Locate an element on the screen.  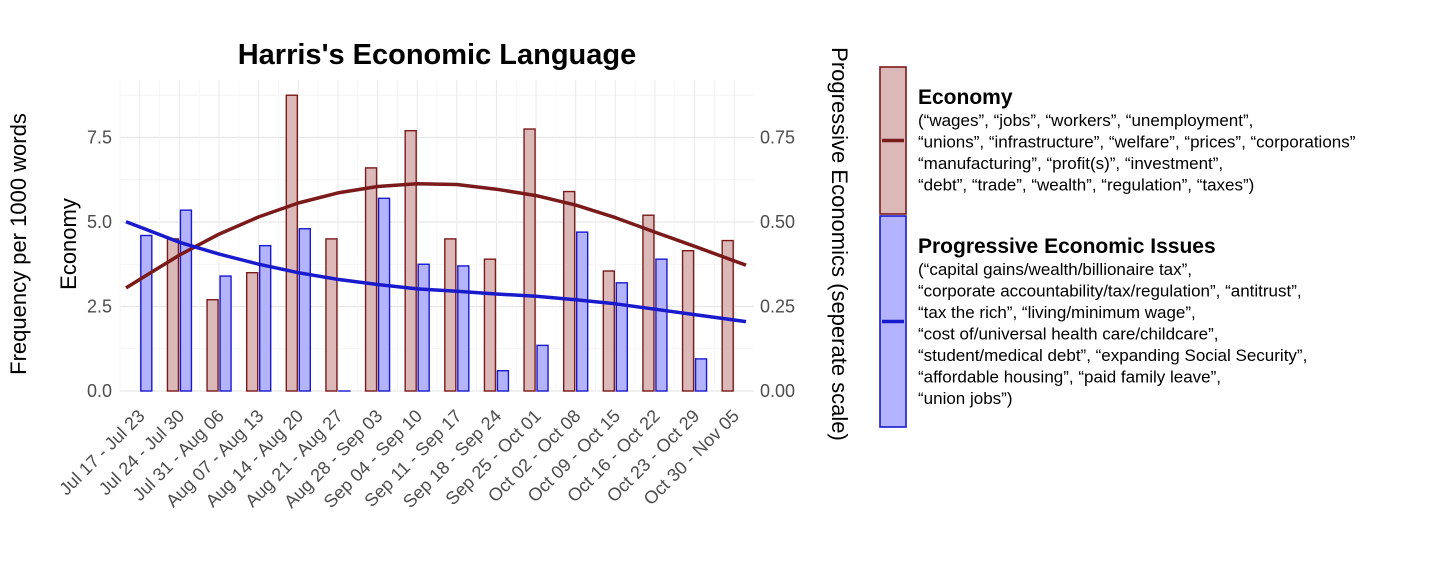
y-axis-right: 0.00 0.25 0.50 0.75 is located at coordinates (777, 264).